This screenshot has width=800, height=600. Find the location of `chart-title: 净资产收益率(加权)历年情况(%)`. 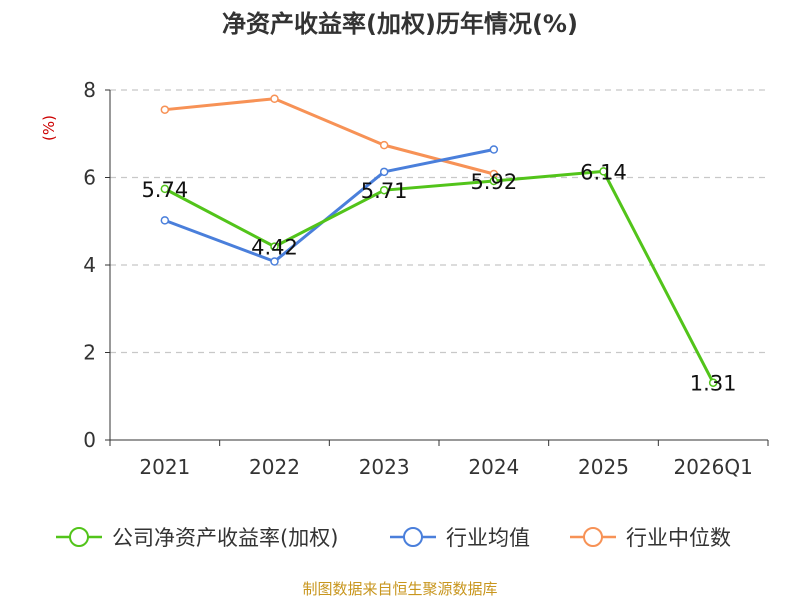

chart-title: 净资产收益率(加权)历年情况(%) is located at coordinates (400, 24).